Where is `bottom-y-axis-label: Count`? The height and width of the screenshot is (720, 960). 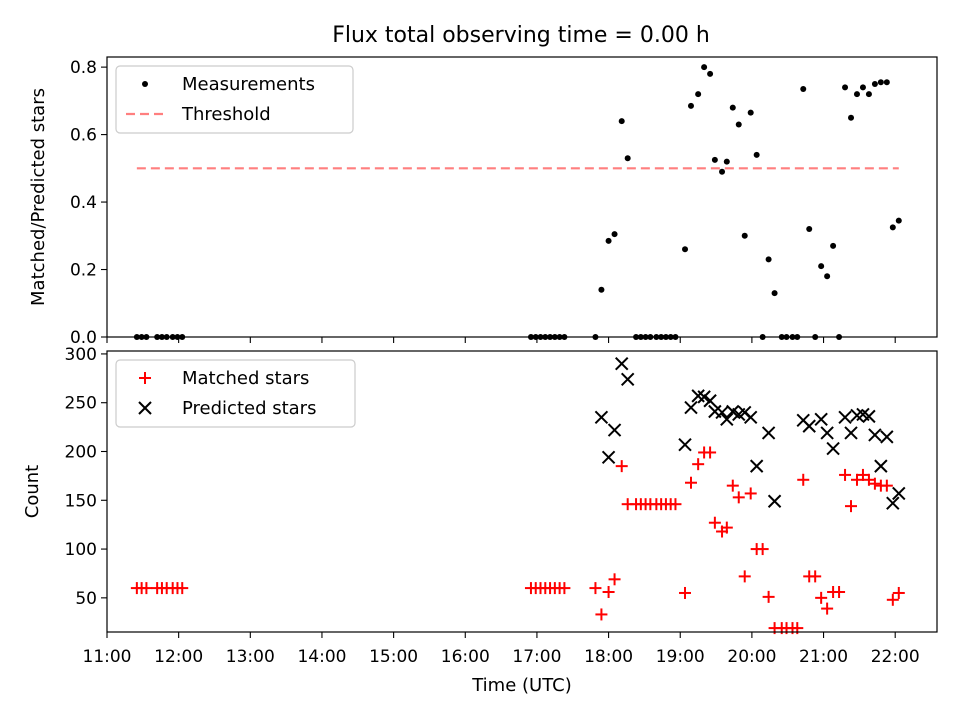
bottom-y-axis-label: Count is located at coordinates (32, 491).